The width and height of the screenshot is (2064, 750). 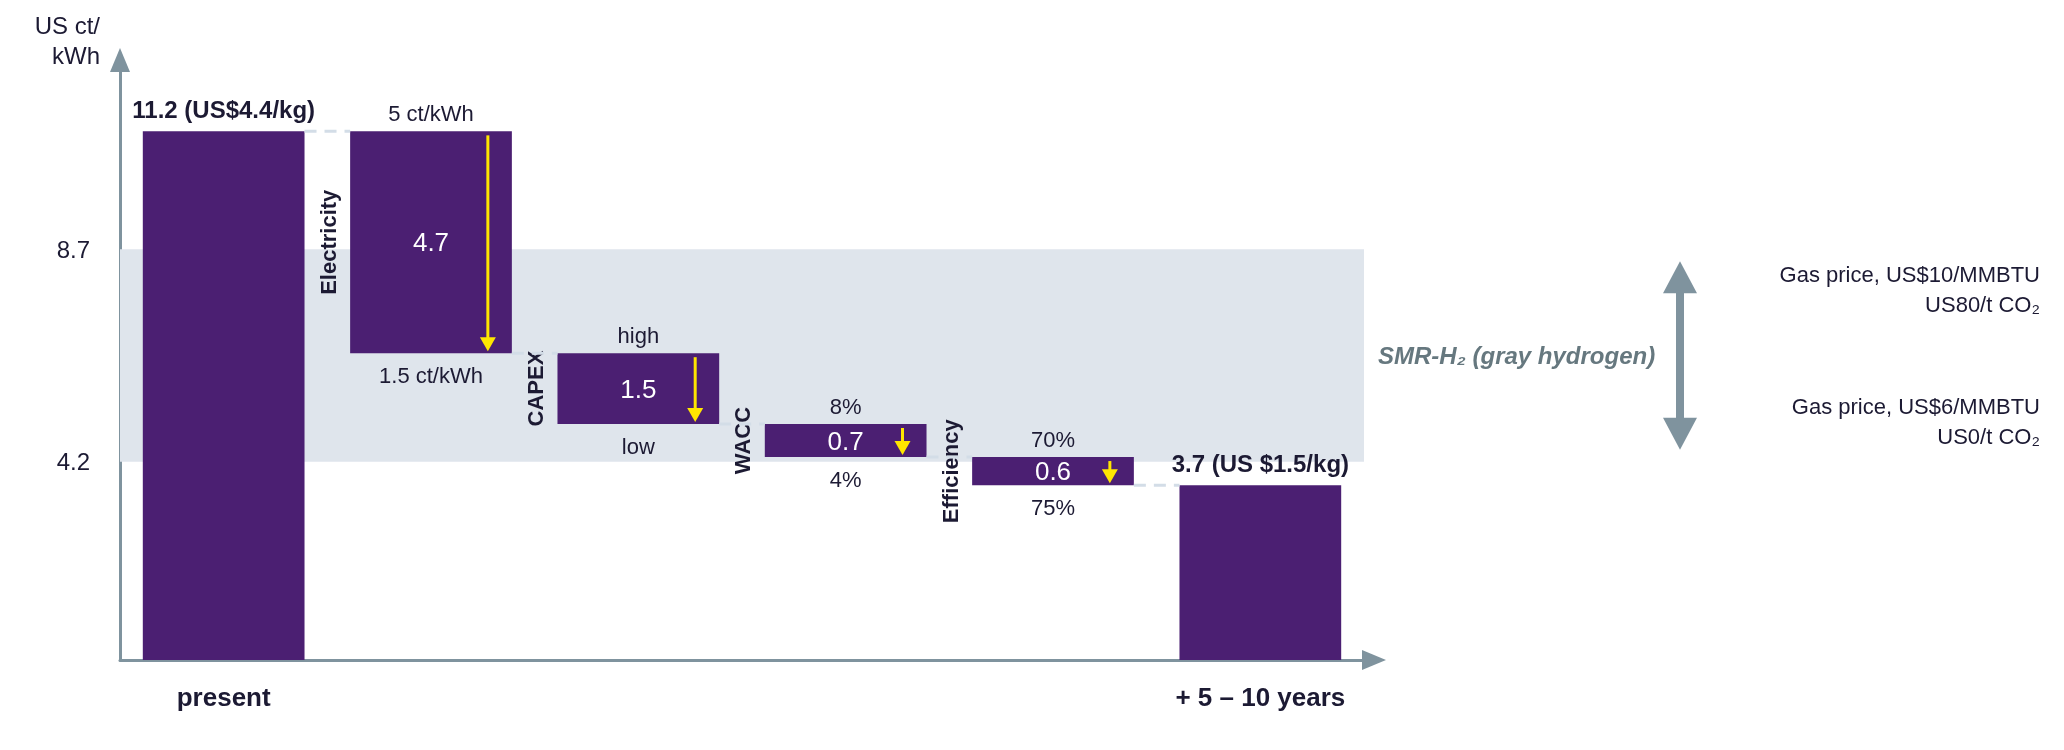 I want to click on annotation: 8%, so click(x=845, y=406).